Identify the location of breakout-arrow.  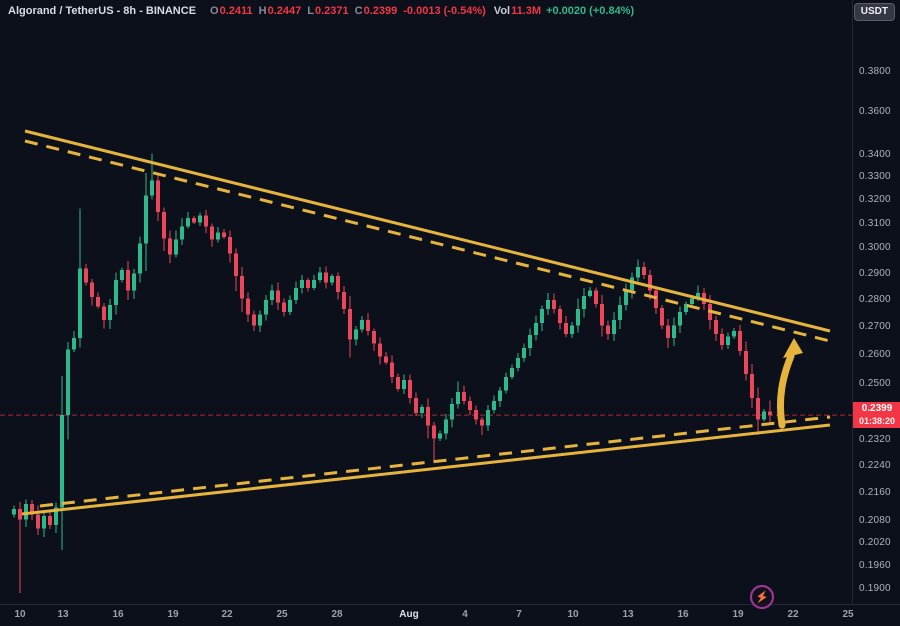
(789, 383).